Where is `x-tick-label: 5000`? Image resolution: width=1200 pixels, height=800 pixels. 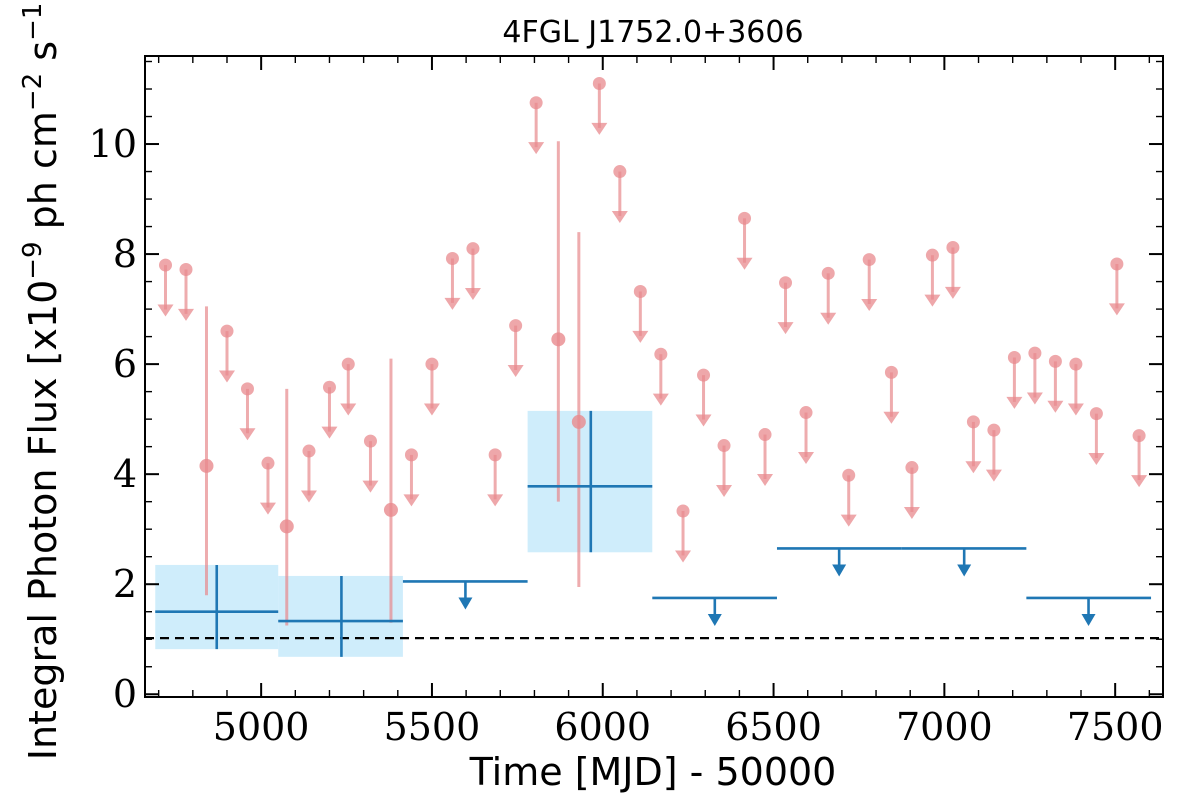
x-tick-label: 5000 is located at coordinates (261, 727).